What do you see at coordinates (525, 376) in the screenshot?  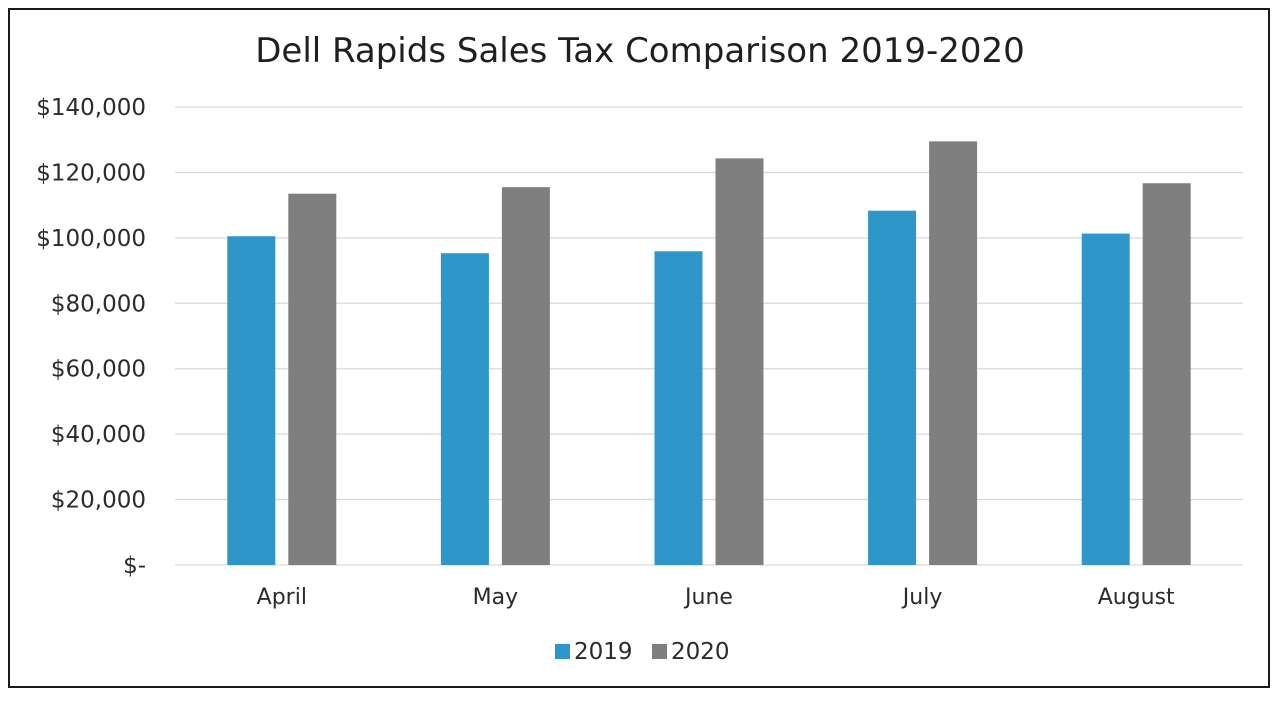 I see `bar-2020-may` at bounding box center [525, 376].